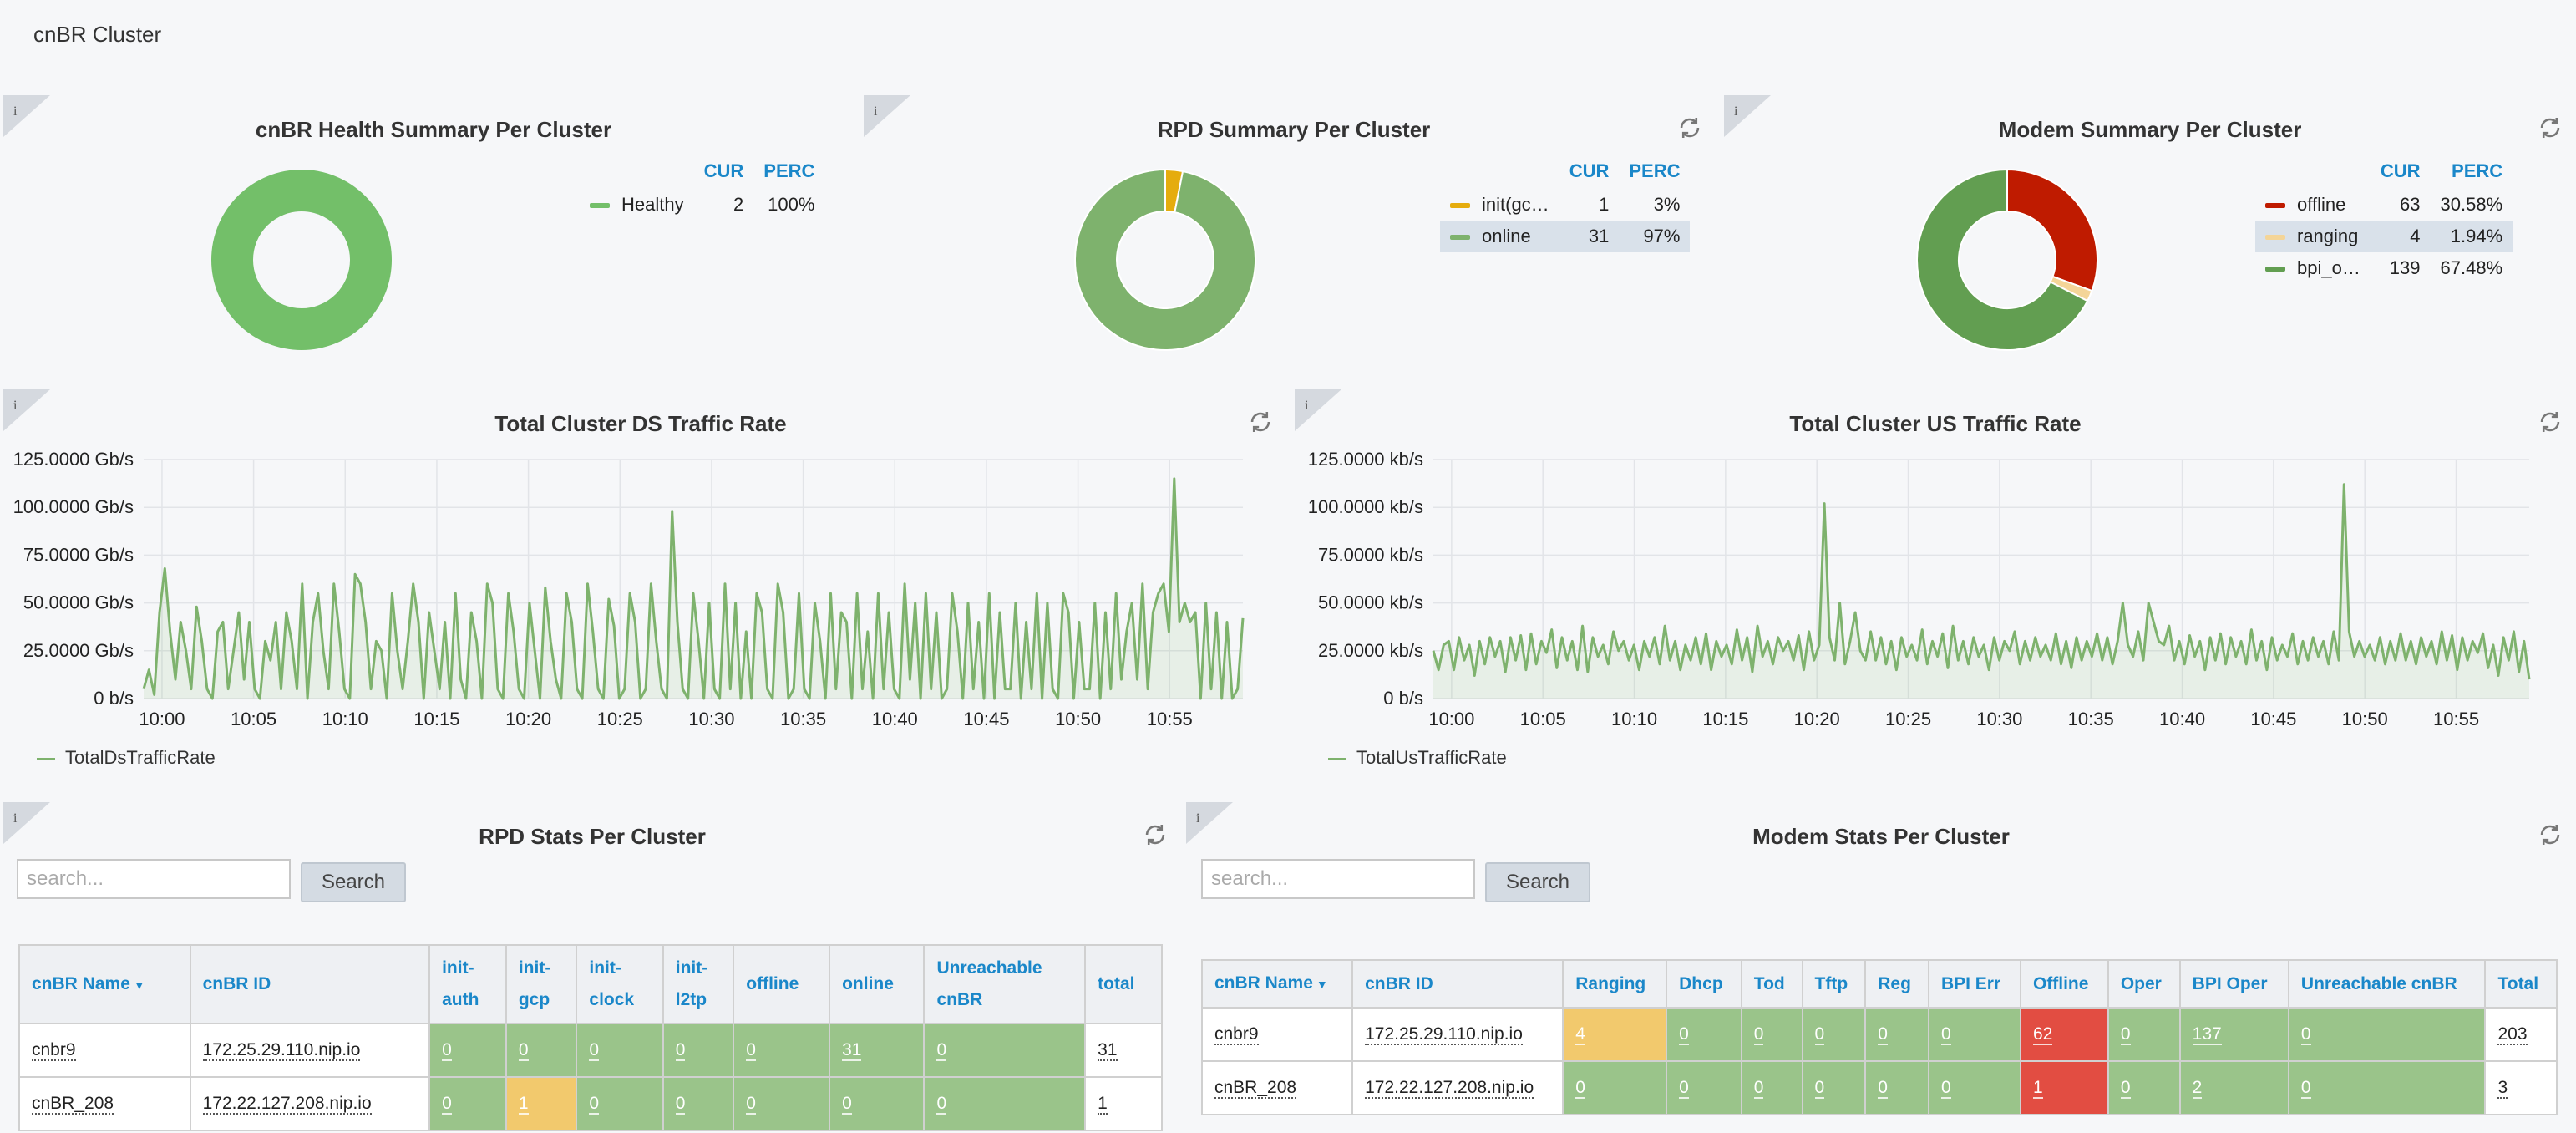 Image resolution: width=2576 pixels, height=1133 pixels. What do you see at coordinates (2064, 984) in the screenshot?
I see `column-header: Offline` at bounding box center [2064, 984].